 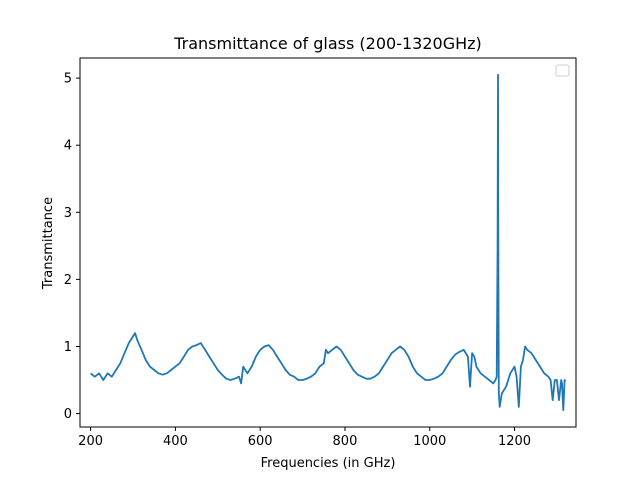 I want to click on x-tick-label: 200, so click(x=90, y=441).